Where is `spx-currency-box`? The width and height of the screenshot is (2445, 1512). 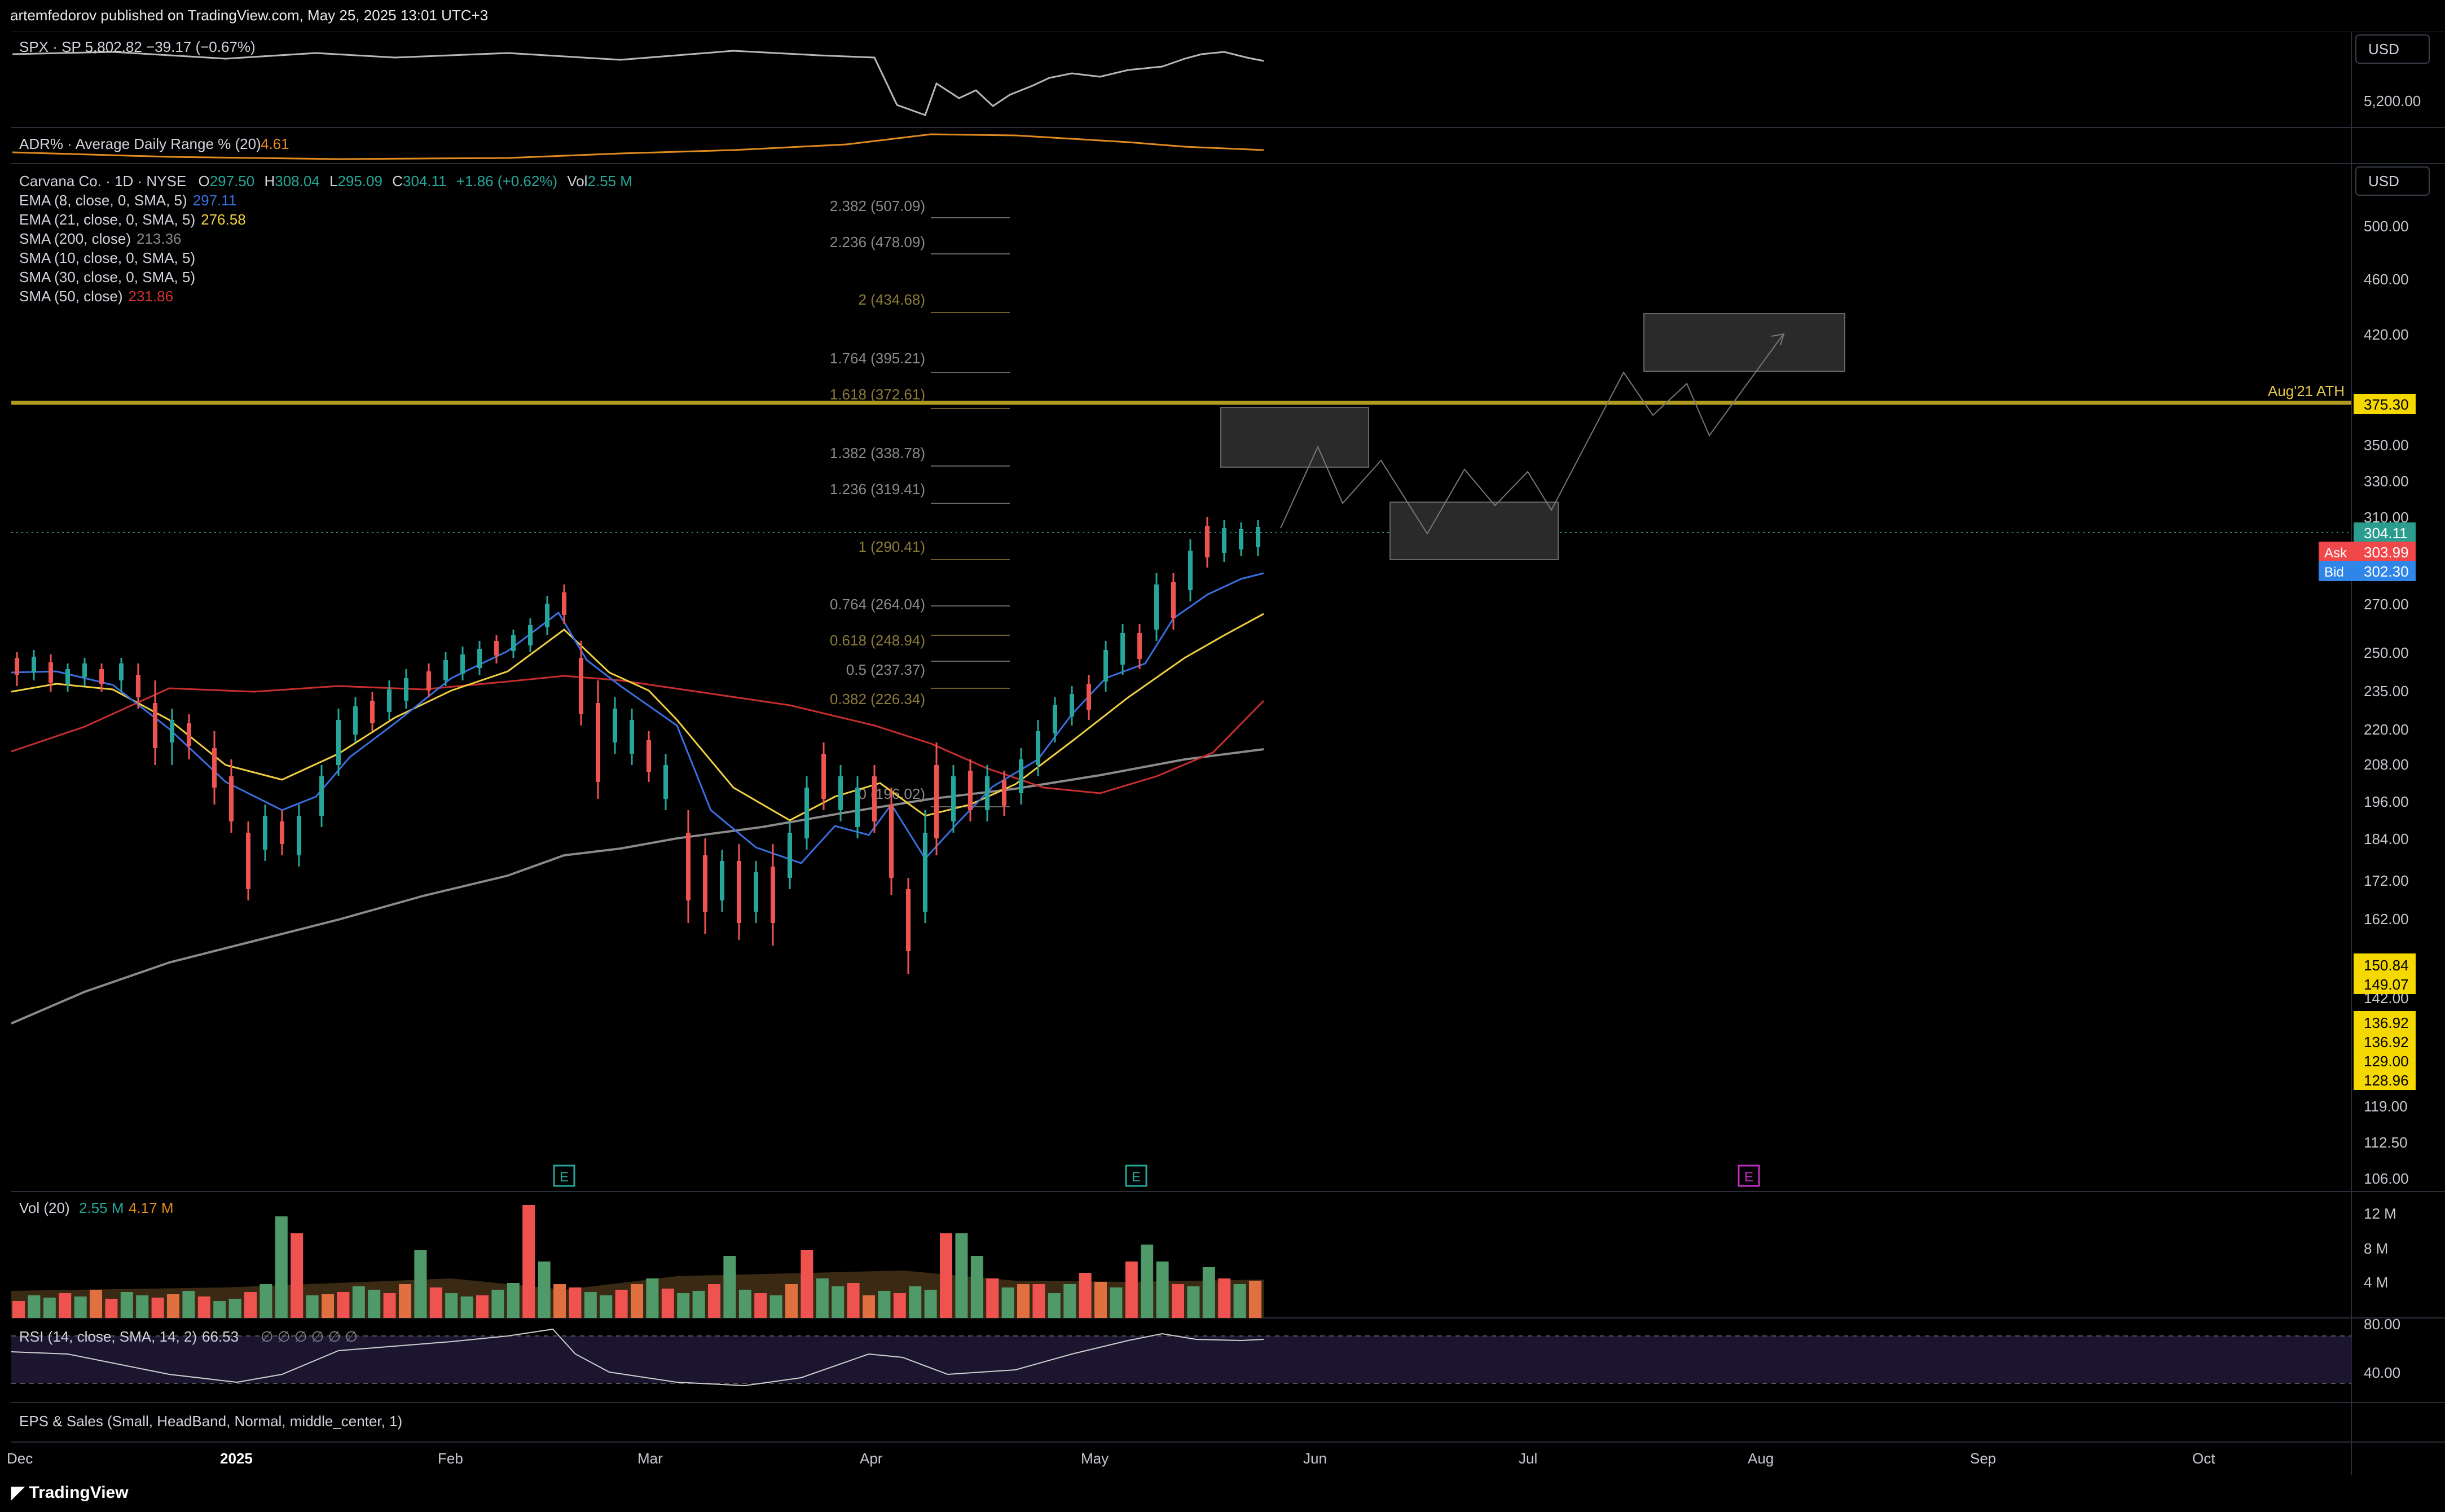
spx-currency-box is located at coordinates (2393, 49).